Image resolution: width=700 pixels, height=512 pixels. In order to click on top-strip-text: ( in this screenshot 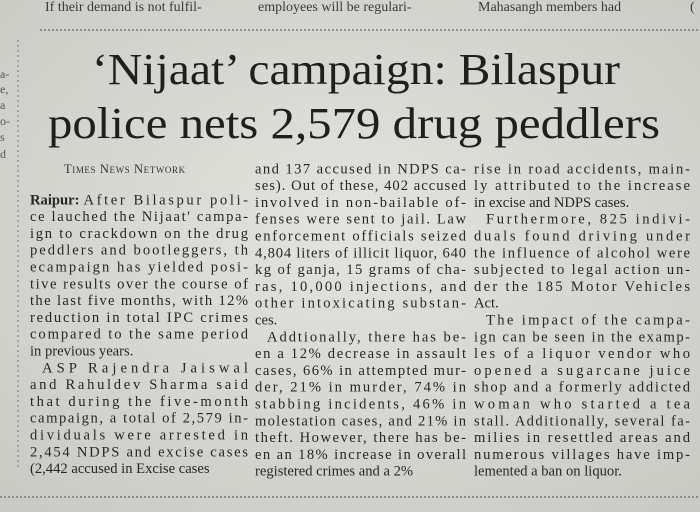, I will do `click(692, 7)`.